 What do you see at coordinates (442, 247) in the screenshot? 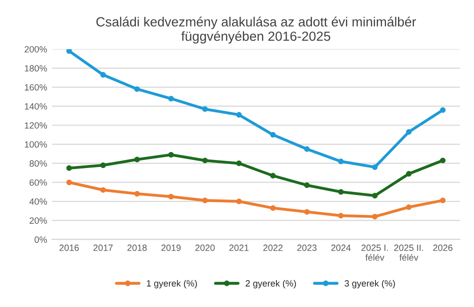
I see `x-tick-label: 2026` at bounding box center [442, 247].